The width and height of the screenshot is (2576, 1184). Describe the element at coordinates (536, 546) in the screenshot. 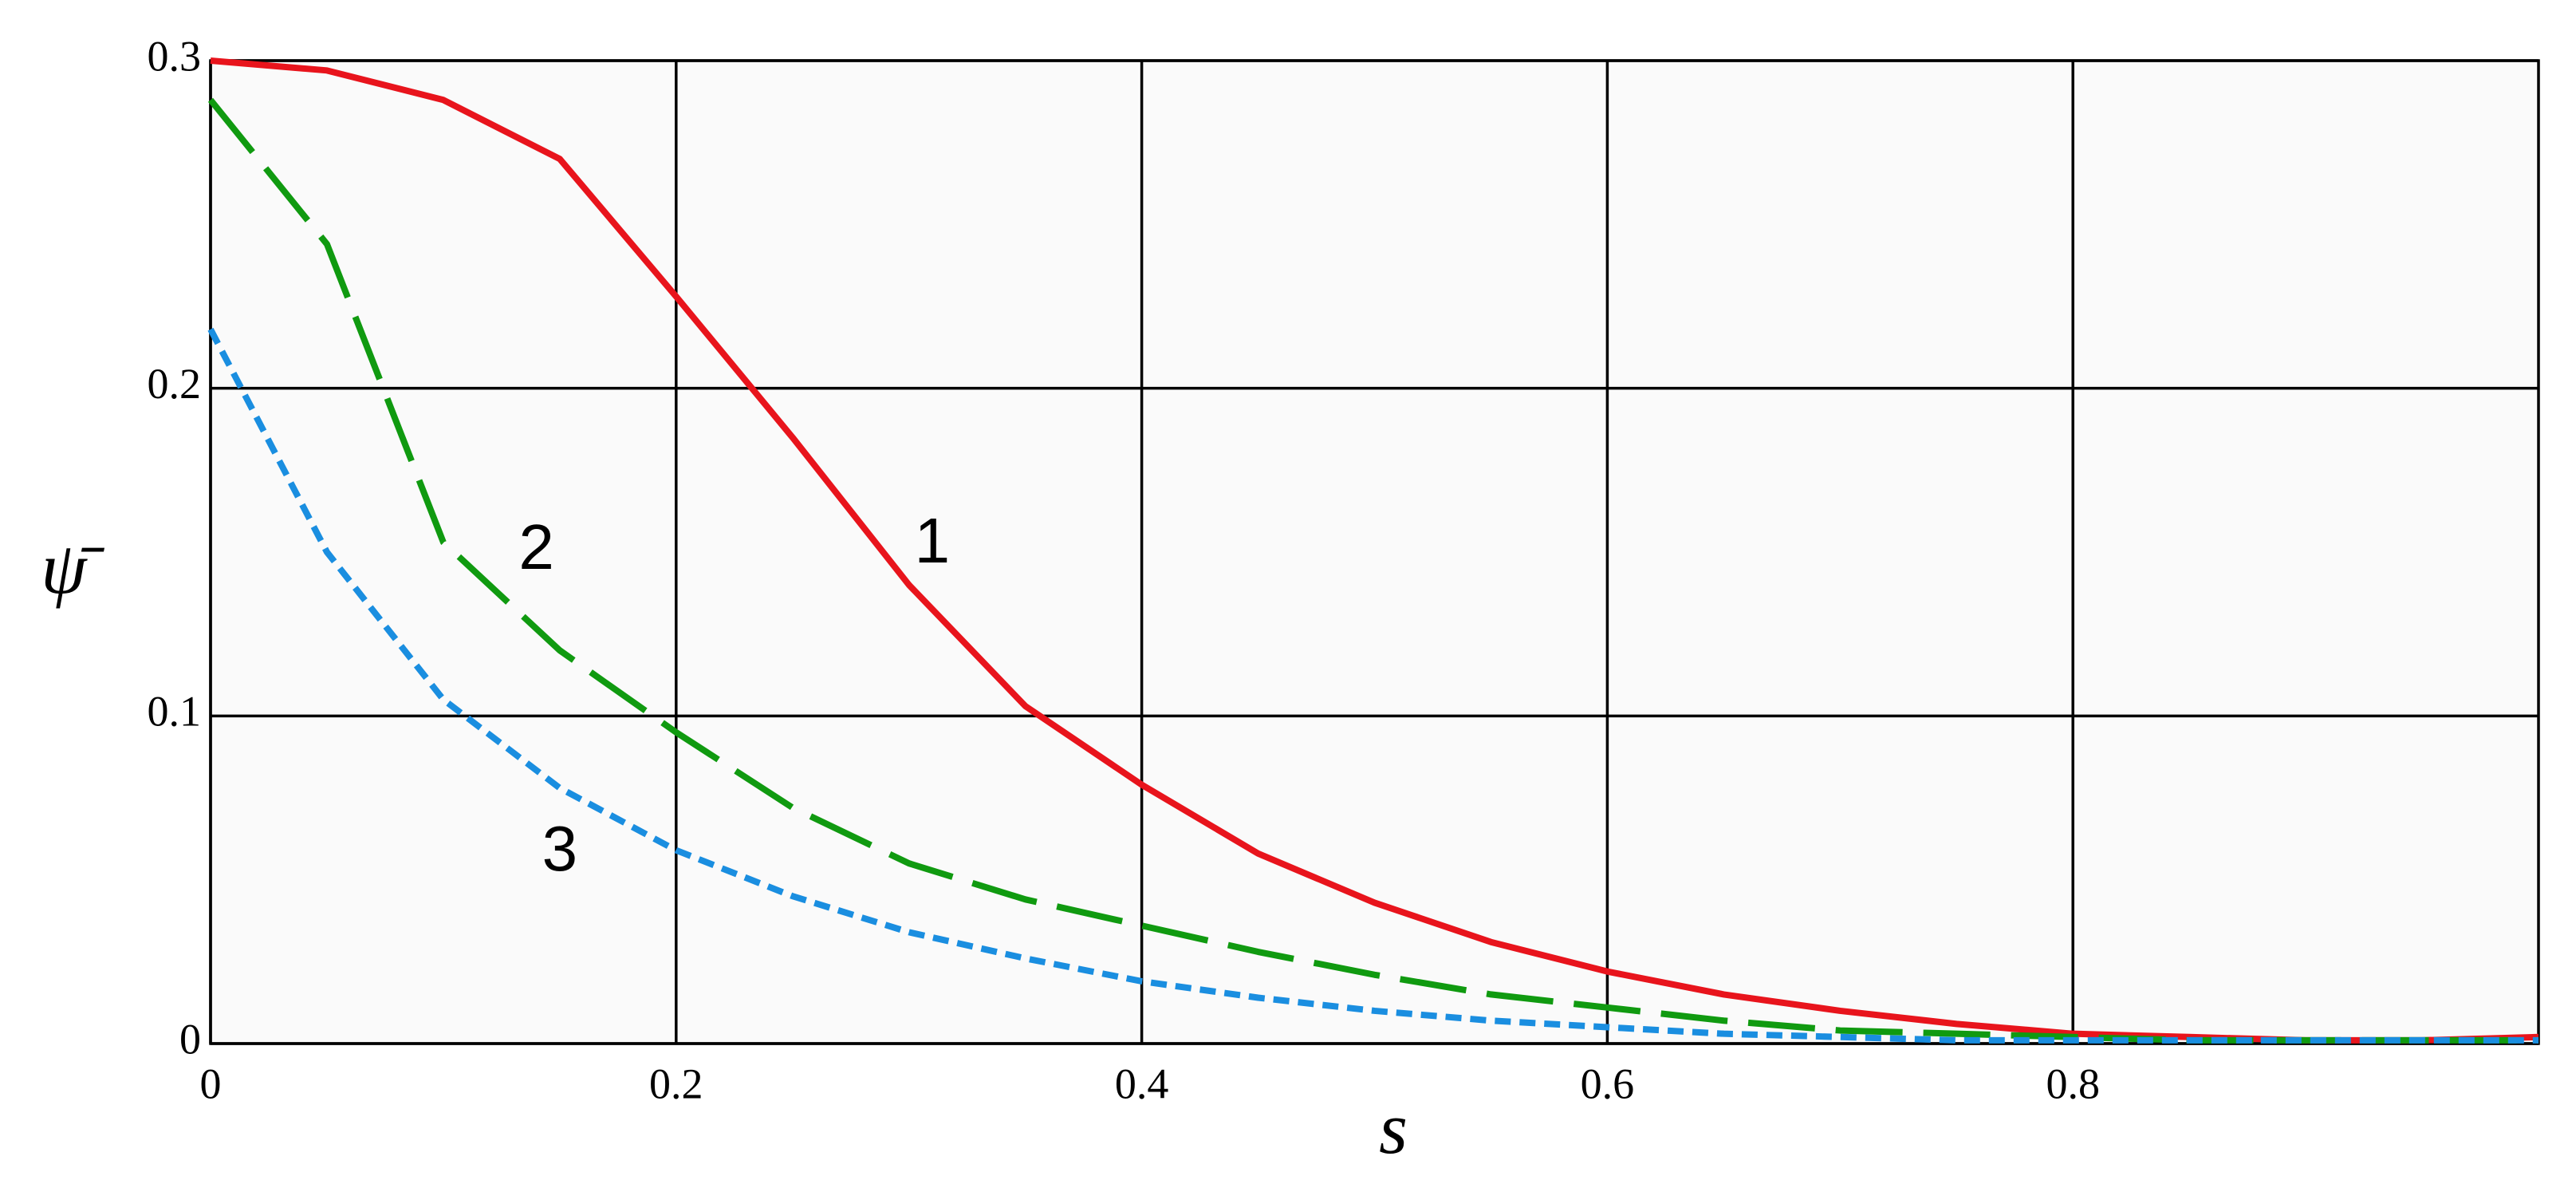

I see `curve-label: 2` at that location.